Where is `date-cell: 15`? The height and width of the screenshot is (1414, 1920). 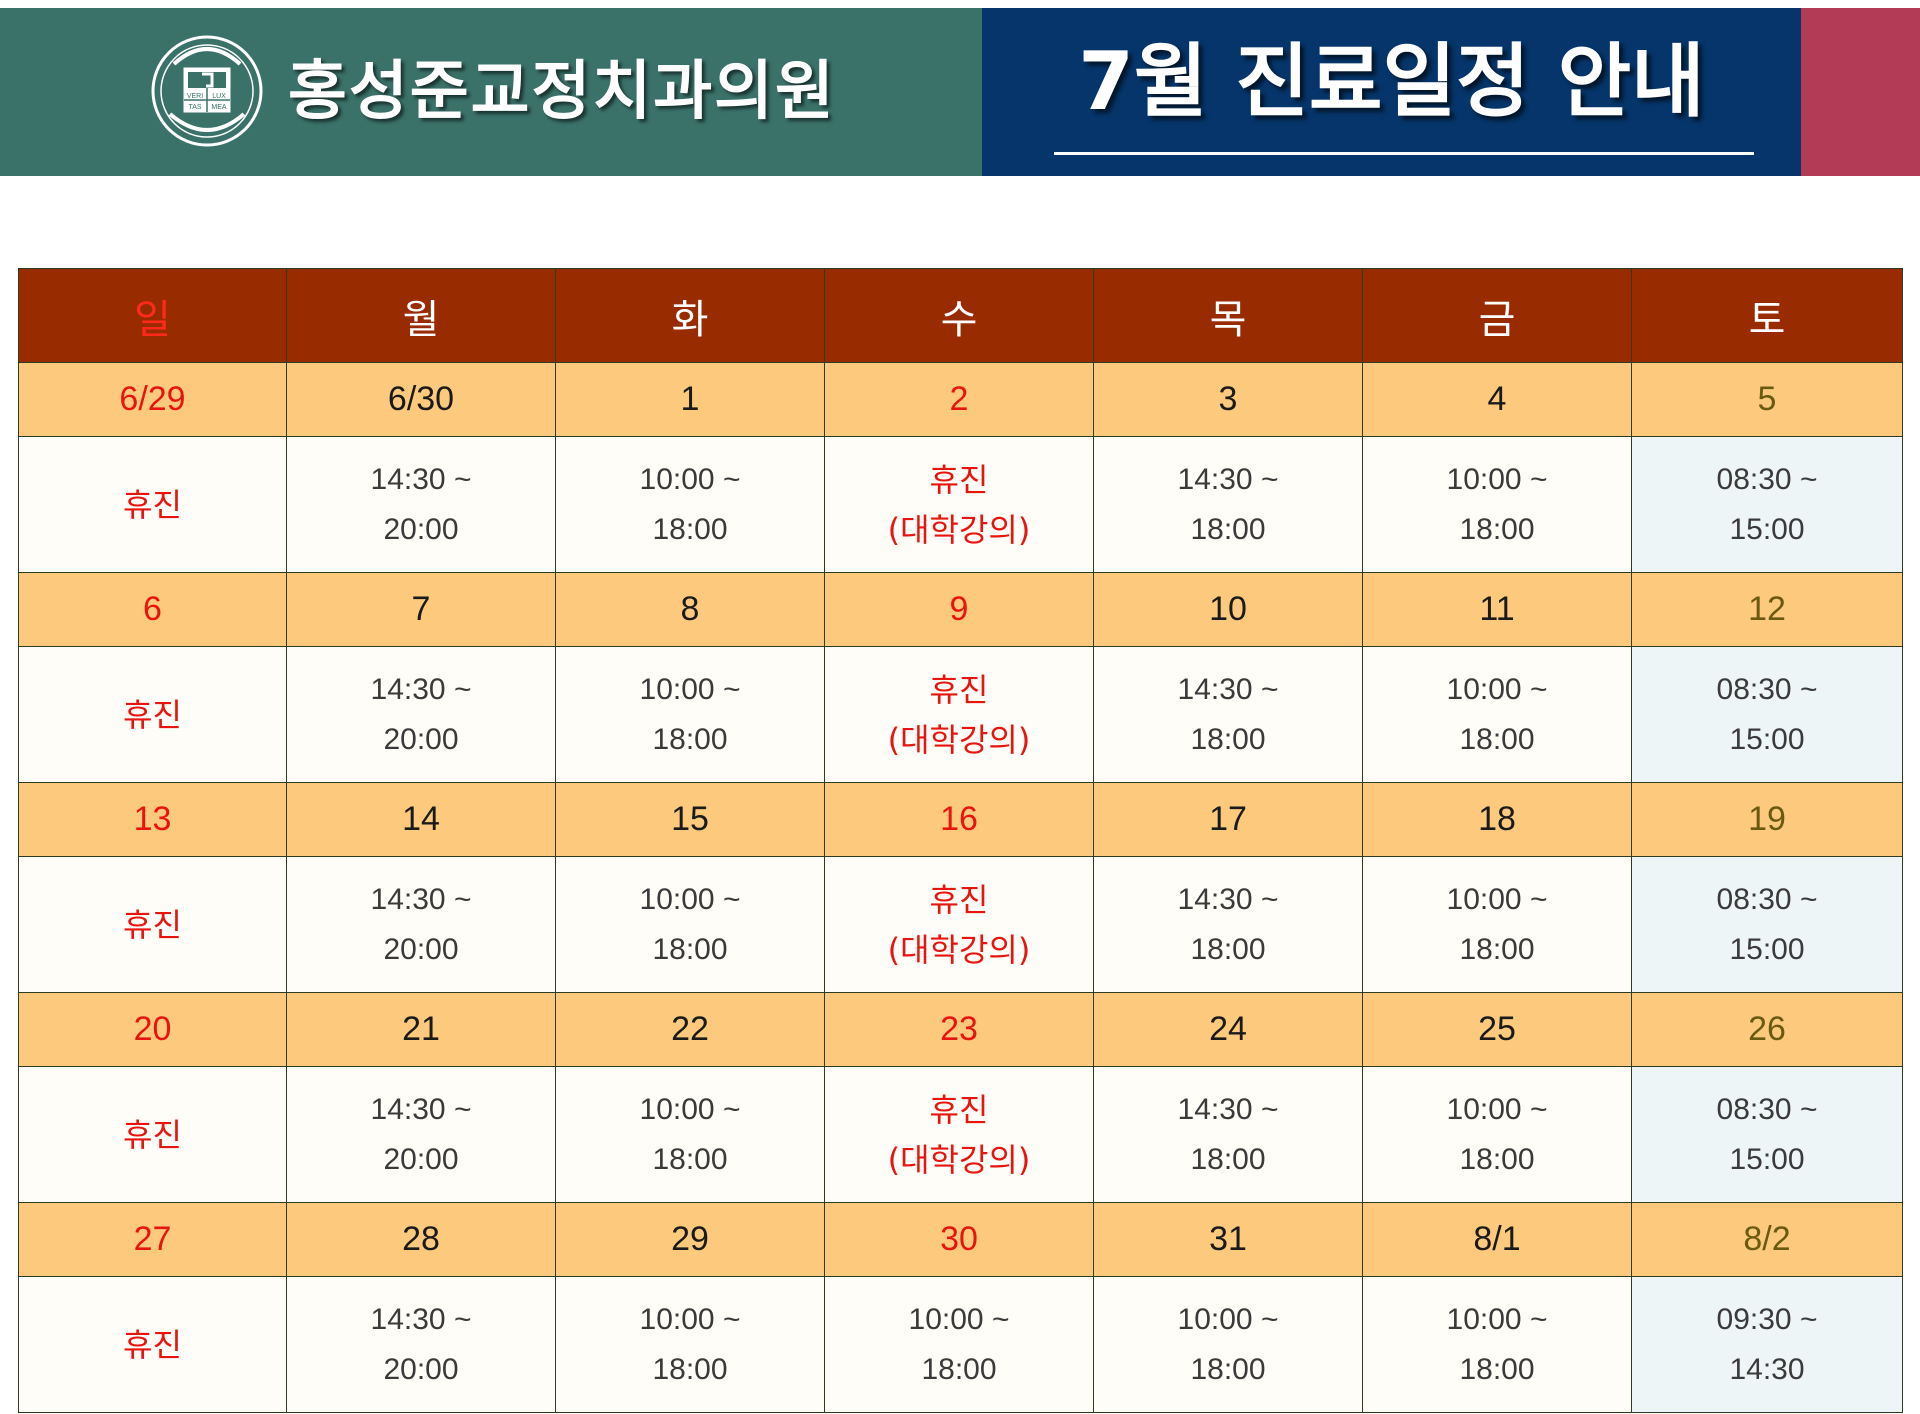 date-cell: 15 is located at coordinates (690, 819).